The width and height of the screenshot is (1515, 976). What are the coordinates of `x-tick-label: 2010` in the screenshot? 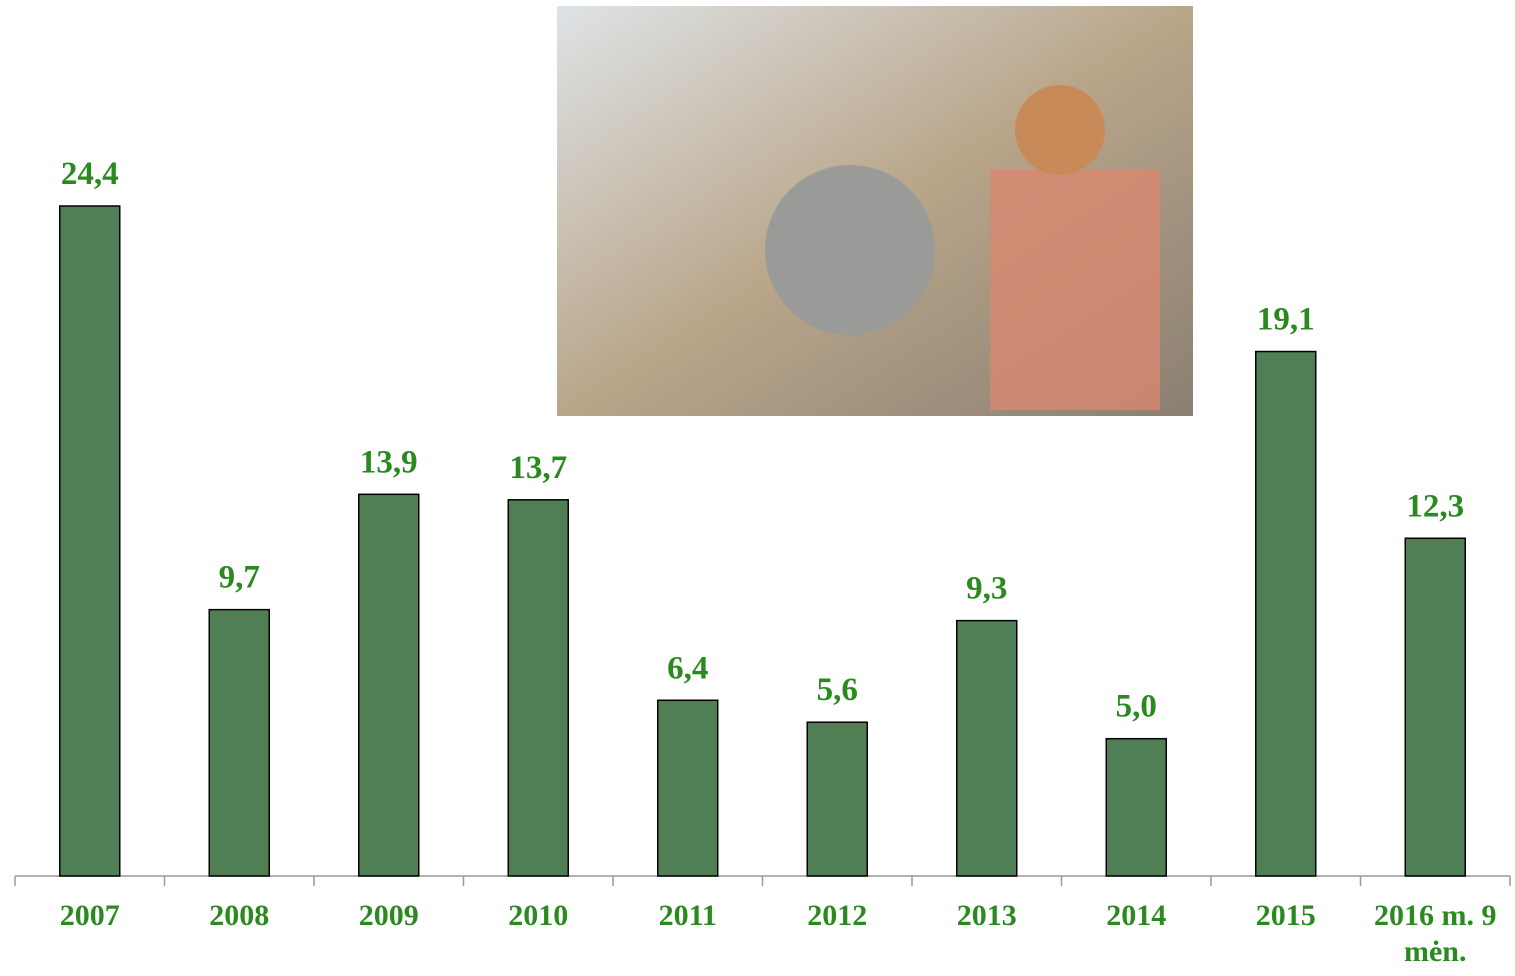 It's located at (538, 915).